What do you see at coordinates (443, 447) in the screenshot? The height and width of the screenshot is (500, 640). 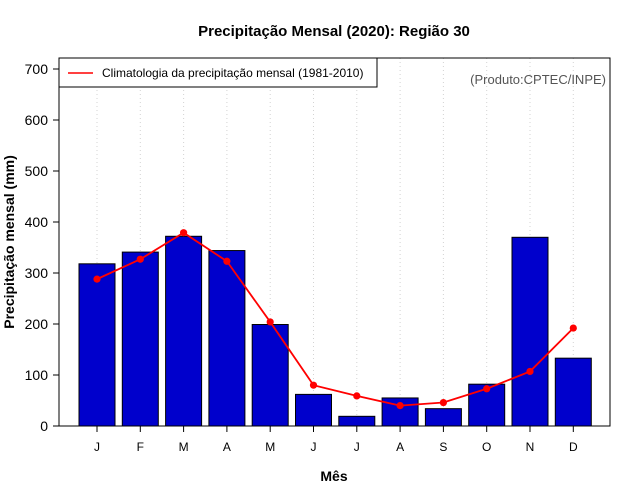 I see `x-tick-label: S` at bounding box center [443, 447].